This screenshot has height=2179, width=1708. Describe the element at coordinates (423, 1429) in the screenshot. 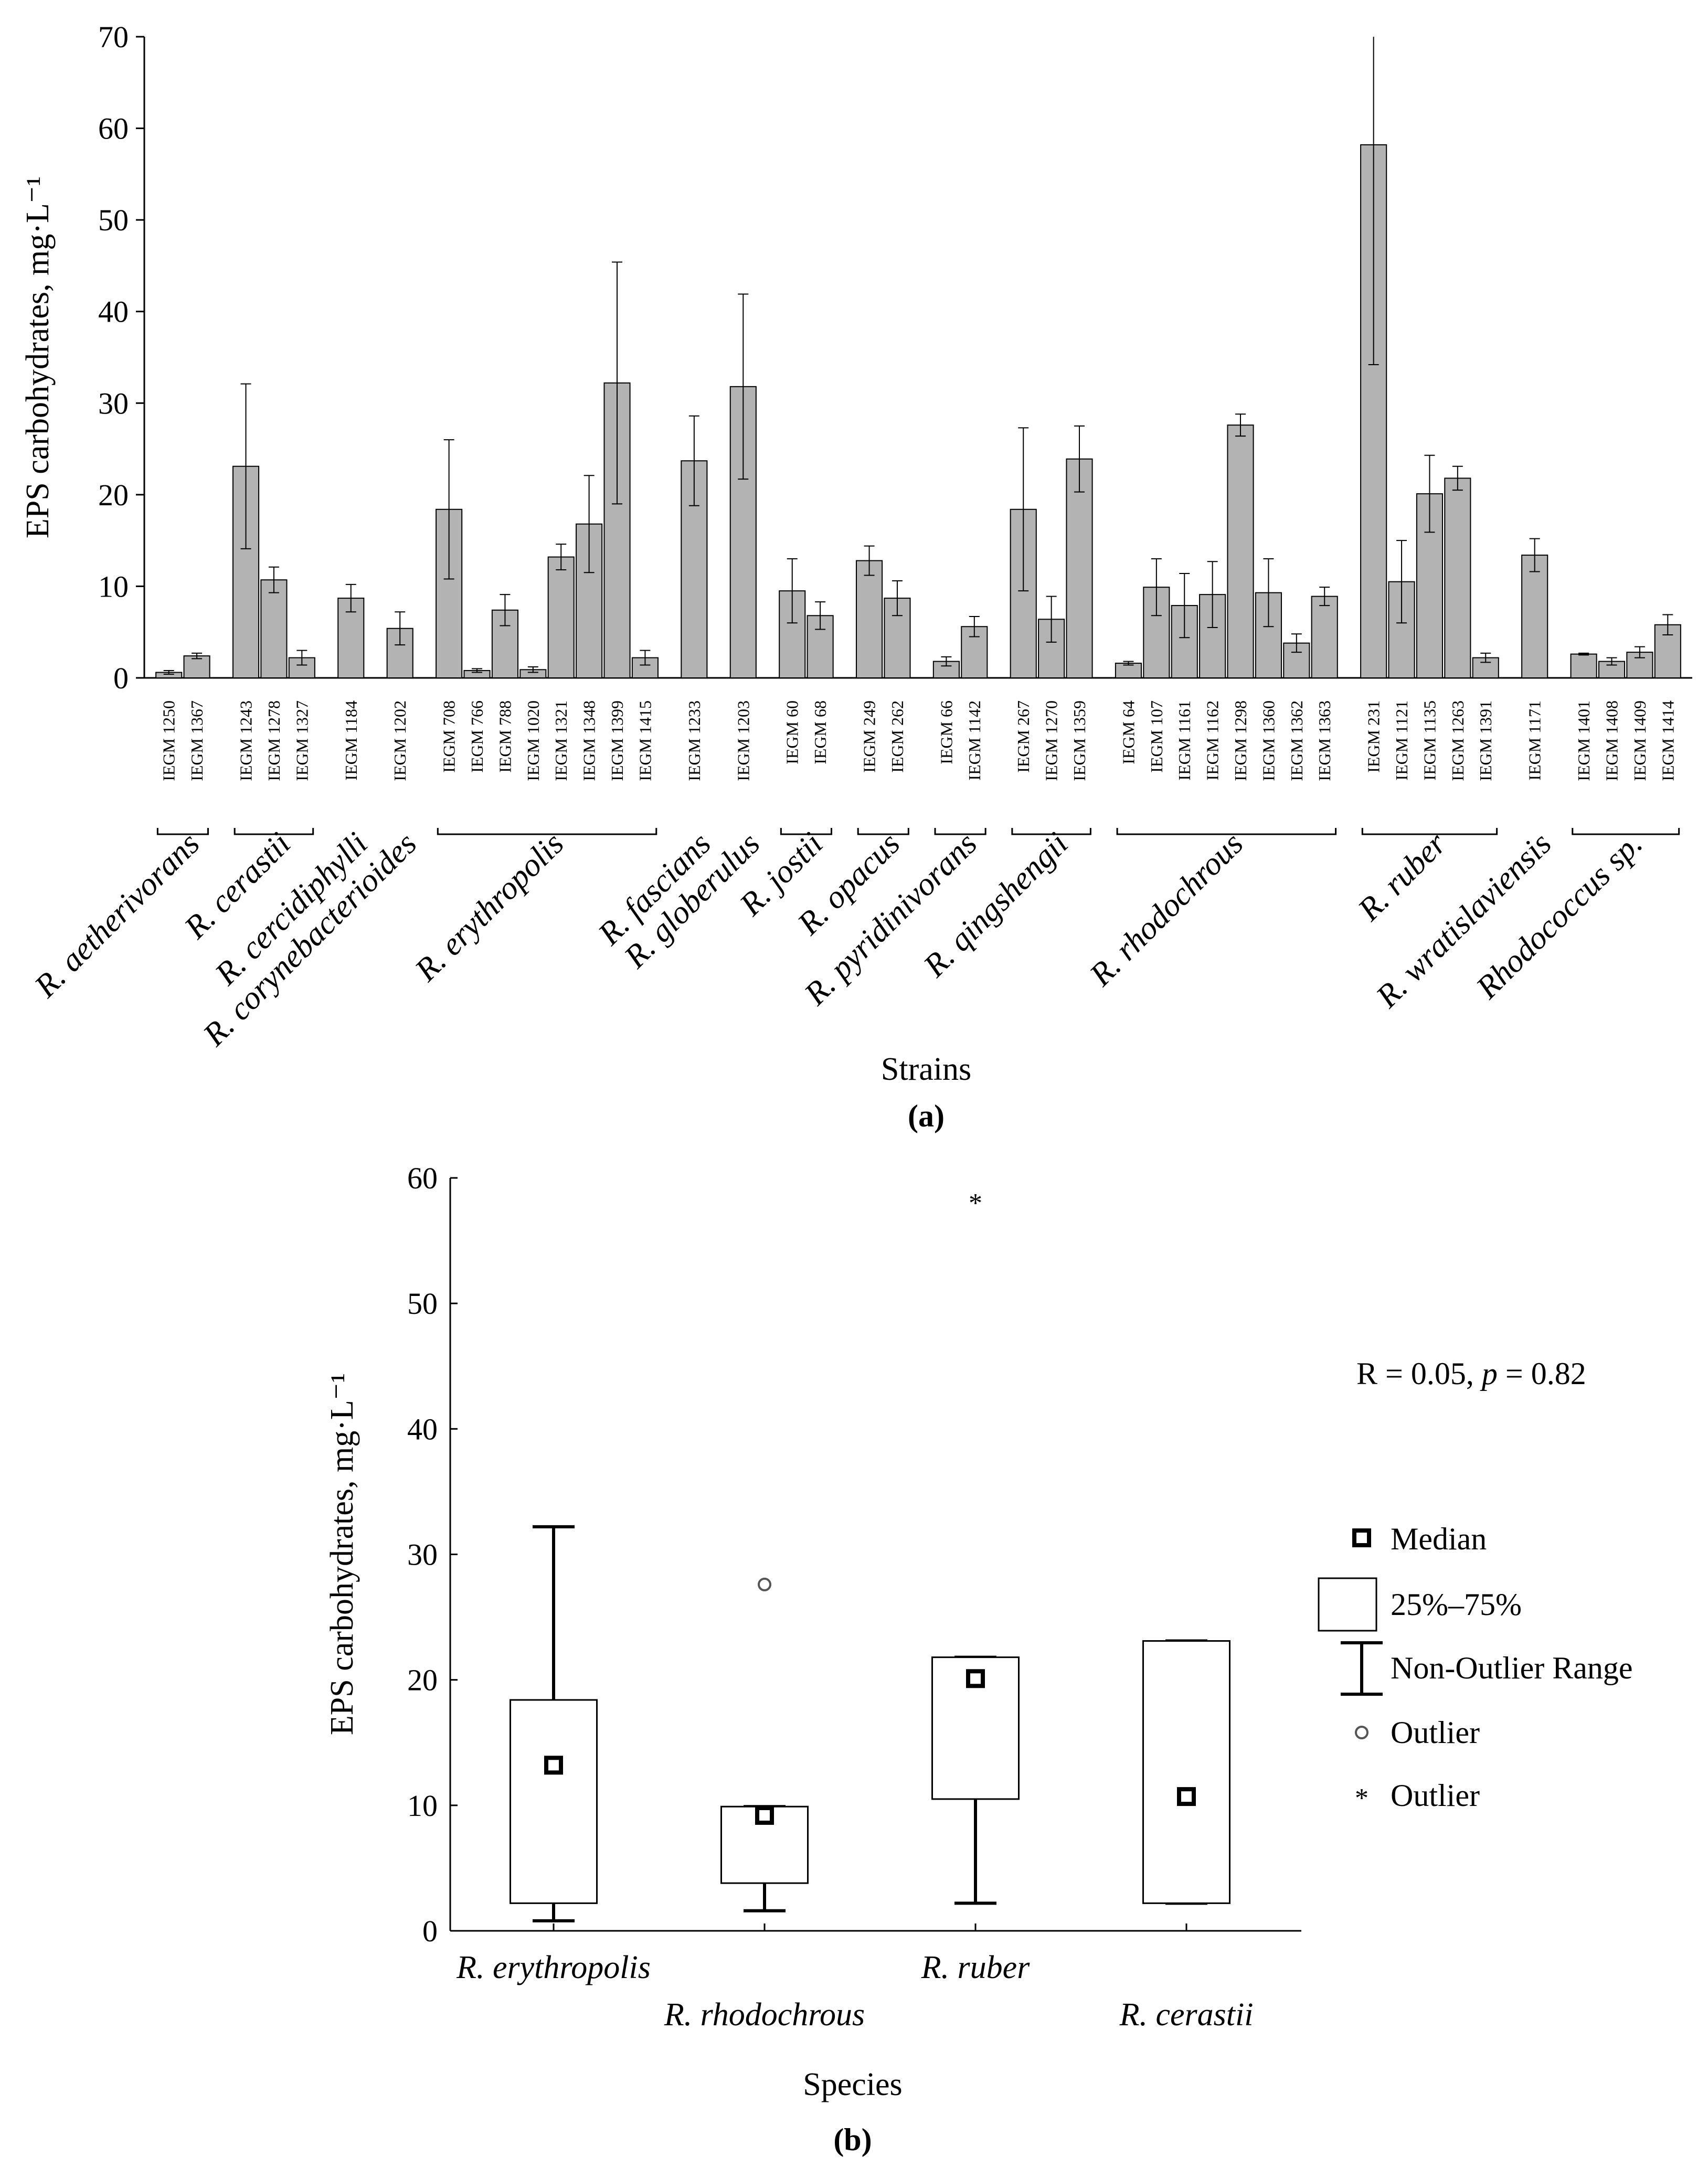

I see `panel-b-y-tick-label: 40` at that location.